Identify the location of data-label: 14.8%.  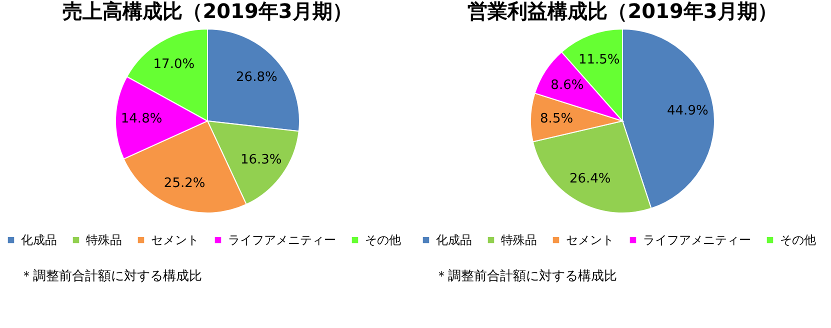
(141, 118).